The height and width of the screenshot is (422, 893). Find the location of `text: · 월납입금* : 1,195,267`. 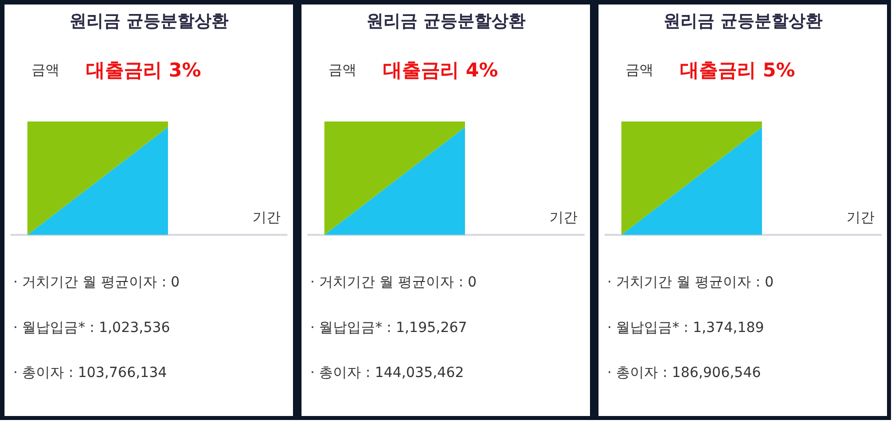

text: · 월납입금* : 1,195,267 is located at coordinates (389, 328).